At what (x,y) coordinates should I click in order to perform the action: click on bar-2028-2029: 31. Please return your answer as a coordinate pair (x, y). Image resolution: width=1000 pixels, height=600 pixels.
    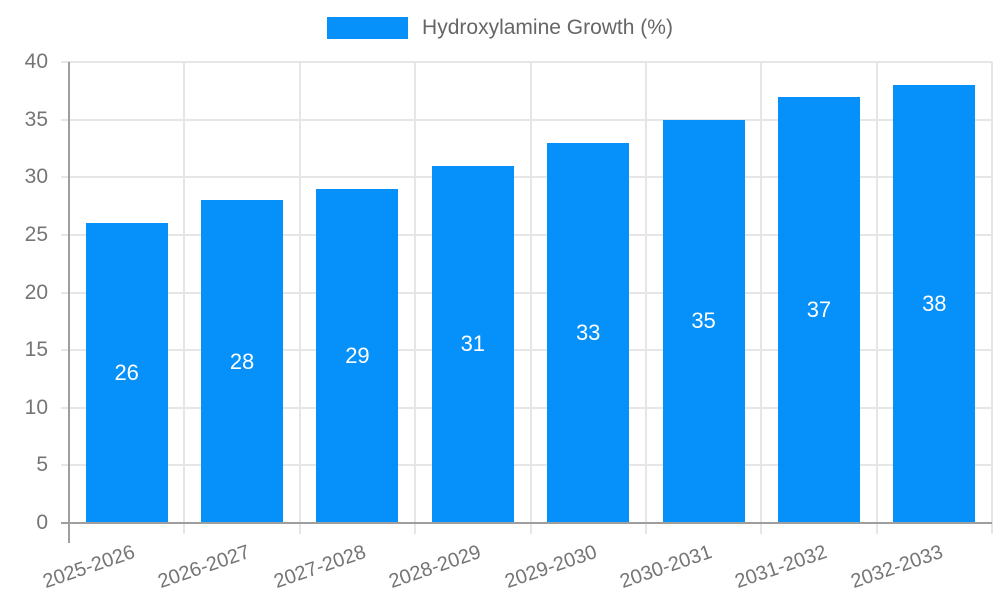
    Looking at the image, I should click on (472, 344).